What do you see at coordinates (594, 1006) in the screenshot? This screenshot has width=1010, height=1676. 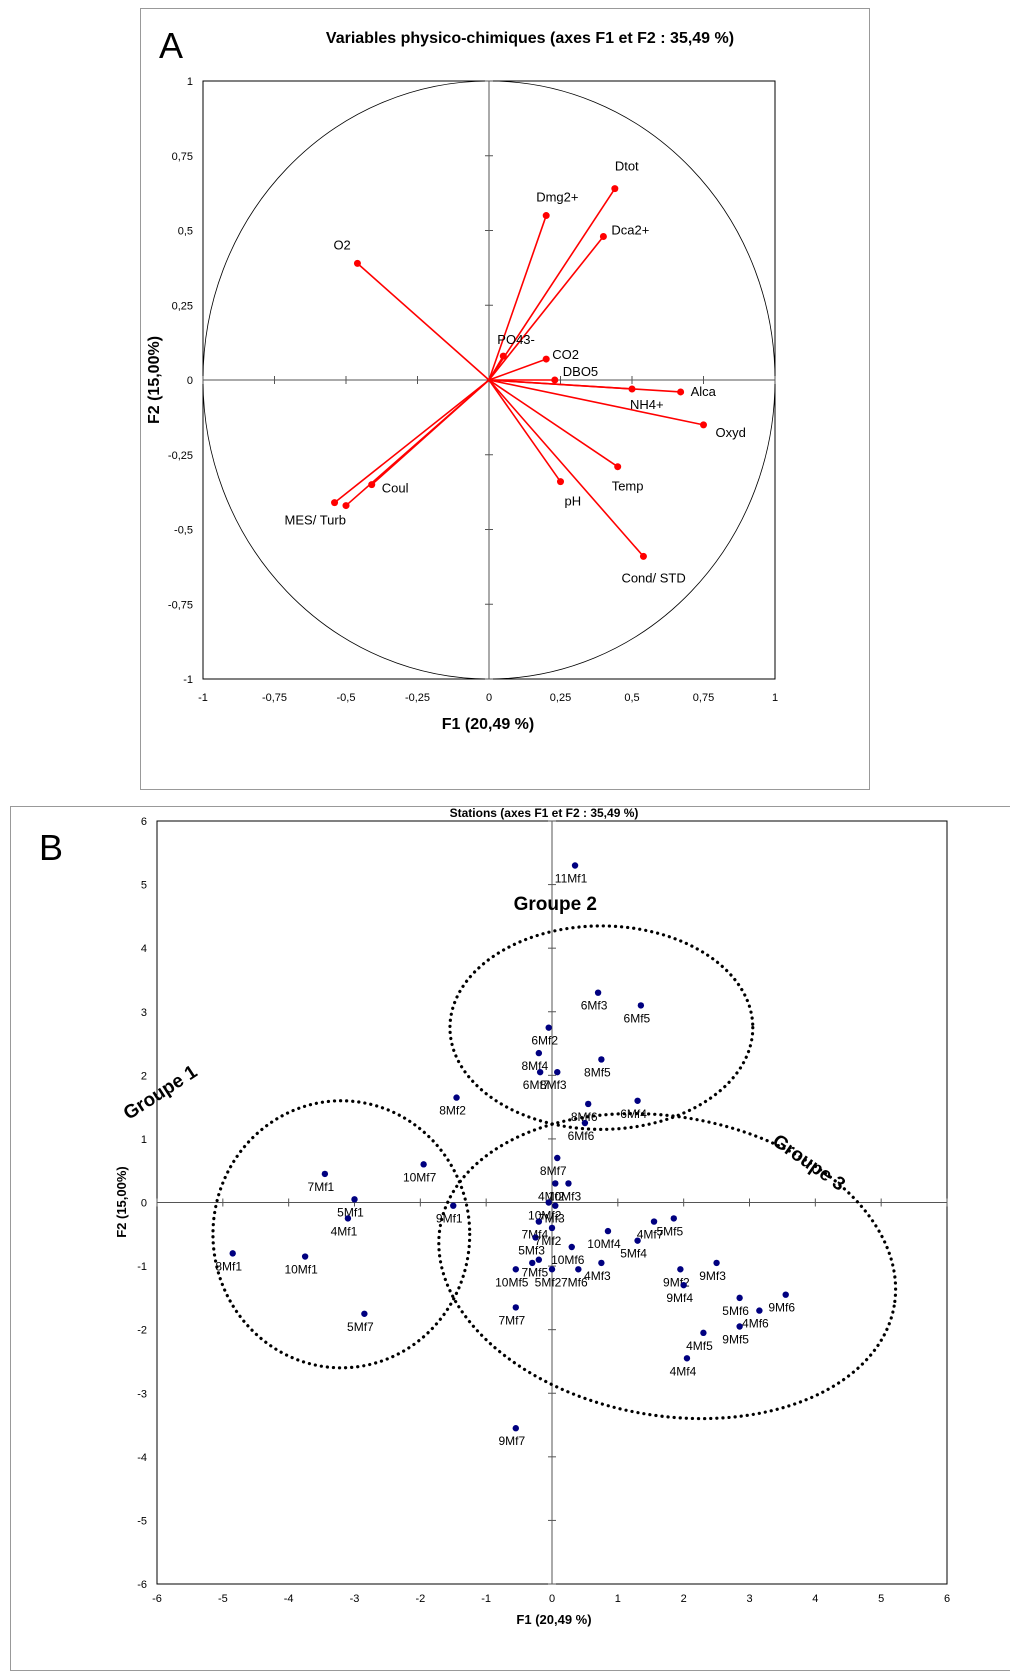 I see `station-label: 6Mf3` at bounding box center [594, 1006].